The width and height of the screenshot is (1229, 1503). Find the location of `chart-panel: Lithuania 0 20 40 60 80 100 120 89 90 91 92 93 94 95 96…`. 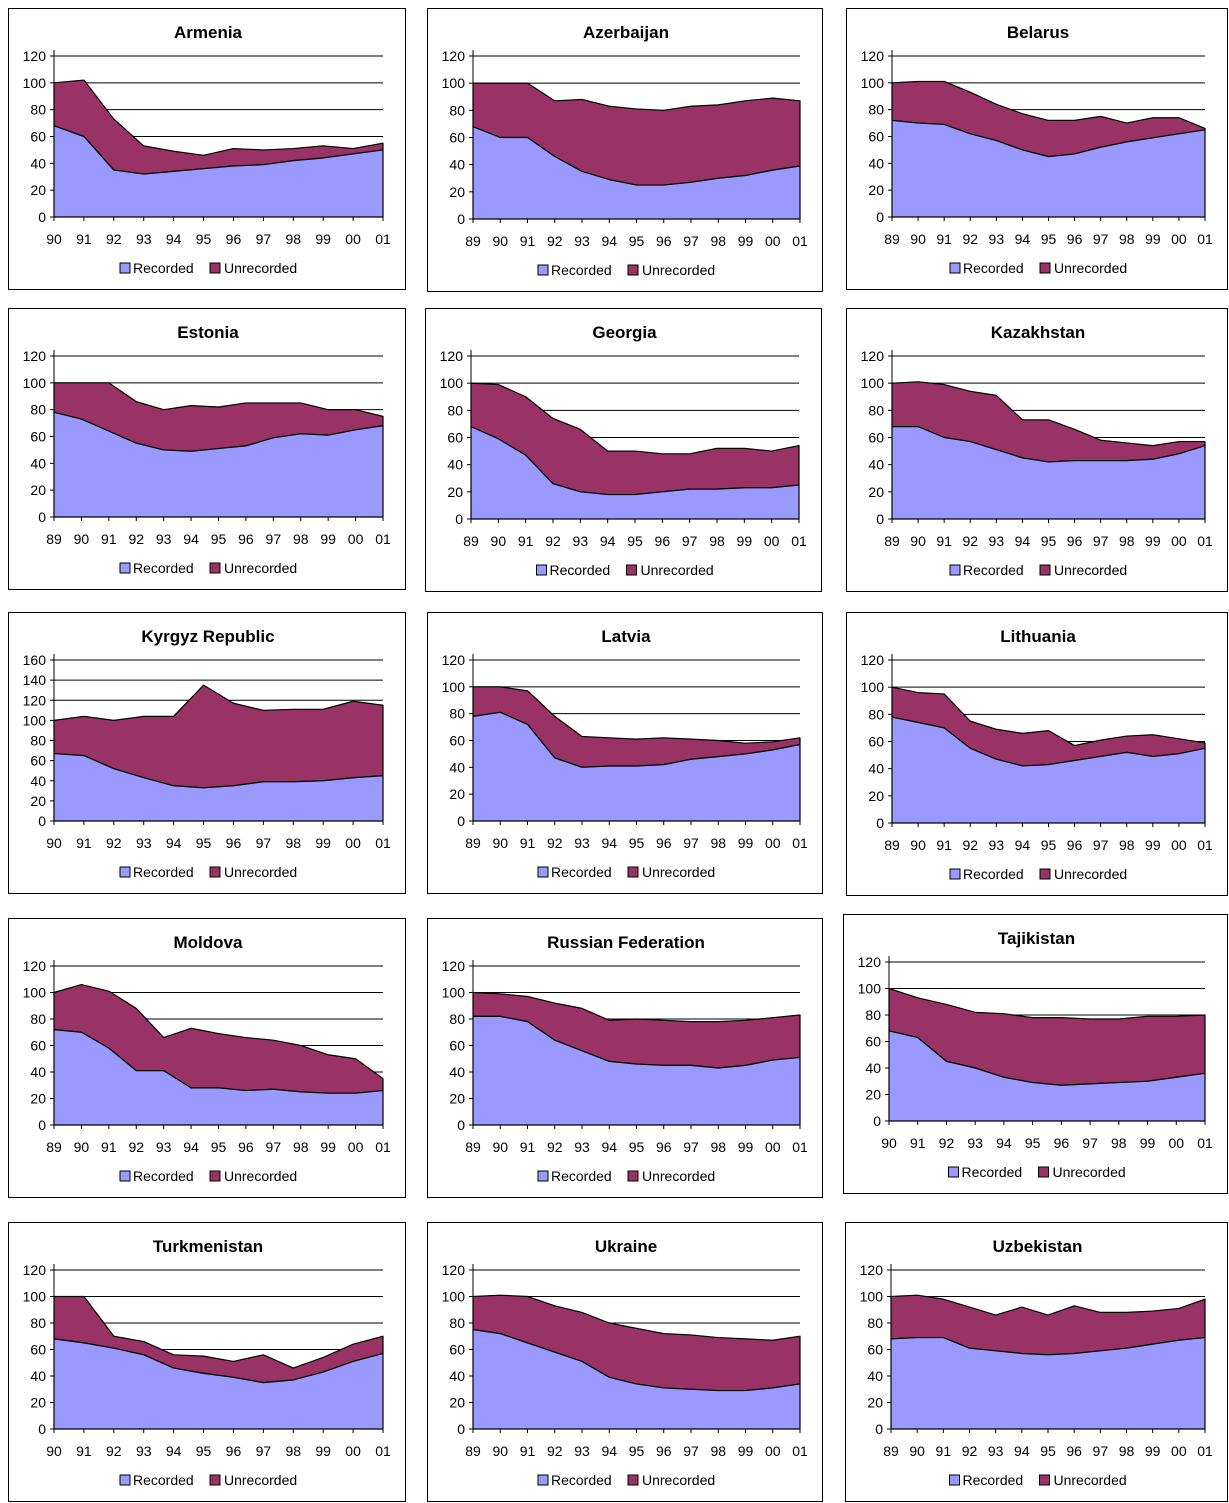

chart-panel: Lithuania 0 20 40 60 80 100 120 89 90 91 92 93 94 95 96… is located at coordinates (1037, 754).